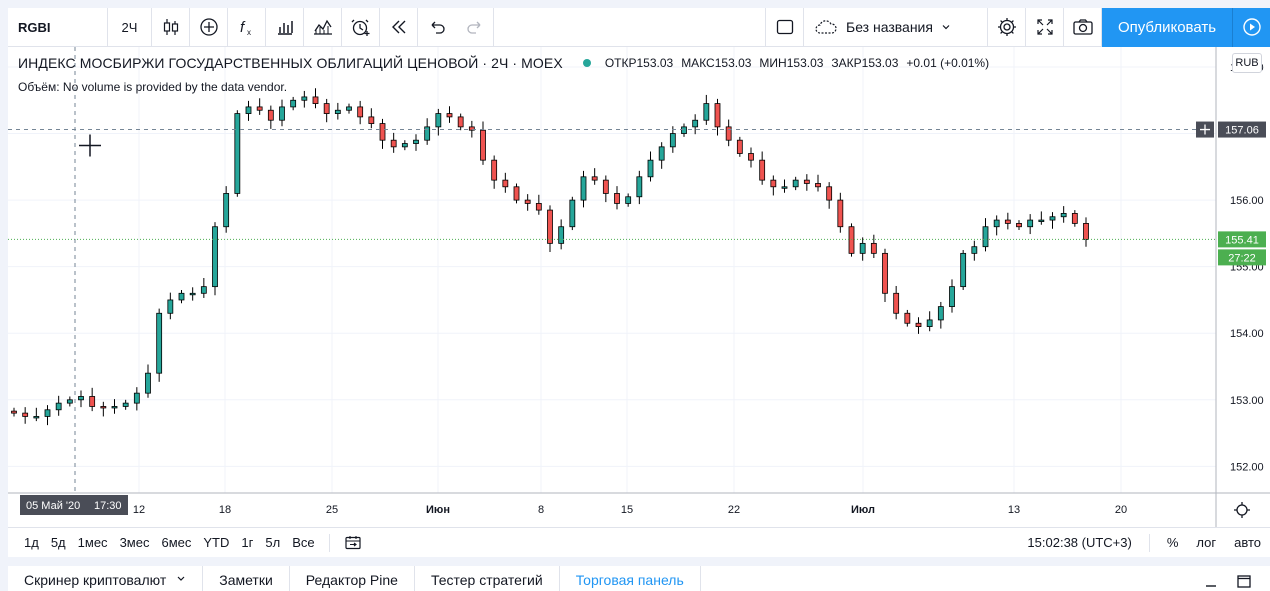 This screenshot has height=591, width=1270. Describe the element at coordinates (1045, 27) in the screenshot. I see `fullscreen-button` at that location.